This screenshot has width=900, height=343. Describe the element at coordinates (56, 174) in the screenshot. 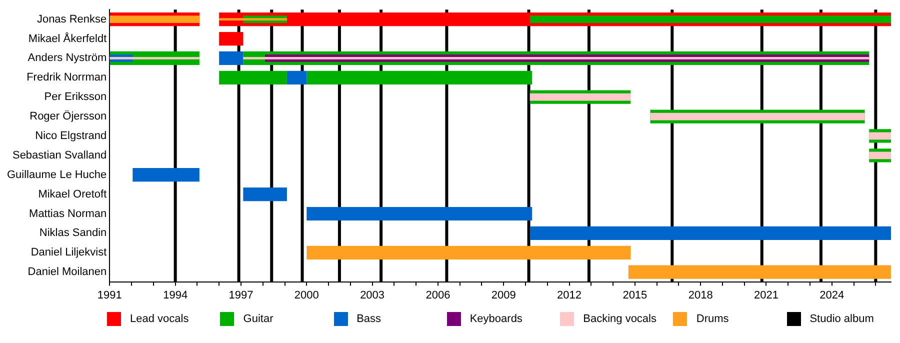

I see `y-tick-label: Guillaume Le Huche` at that location.